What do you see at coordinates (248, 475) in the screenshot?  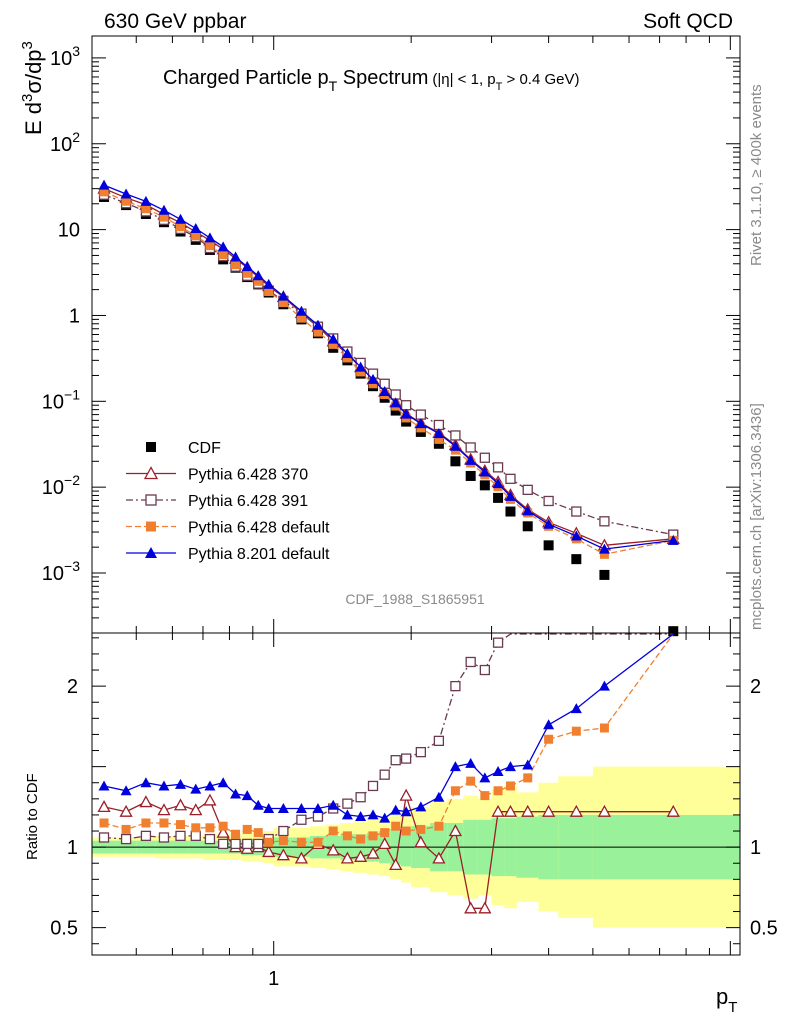 I see `legend-label: Pythia 6.428 370` at bounding box center [248, 475].